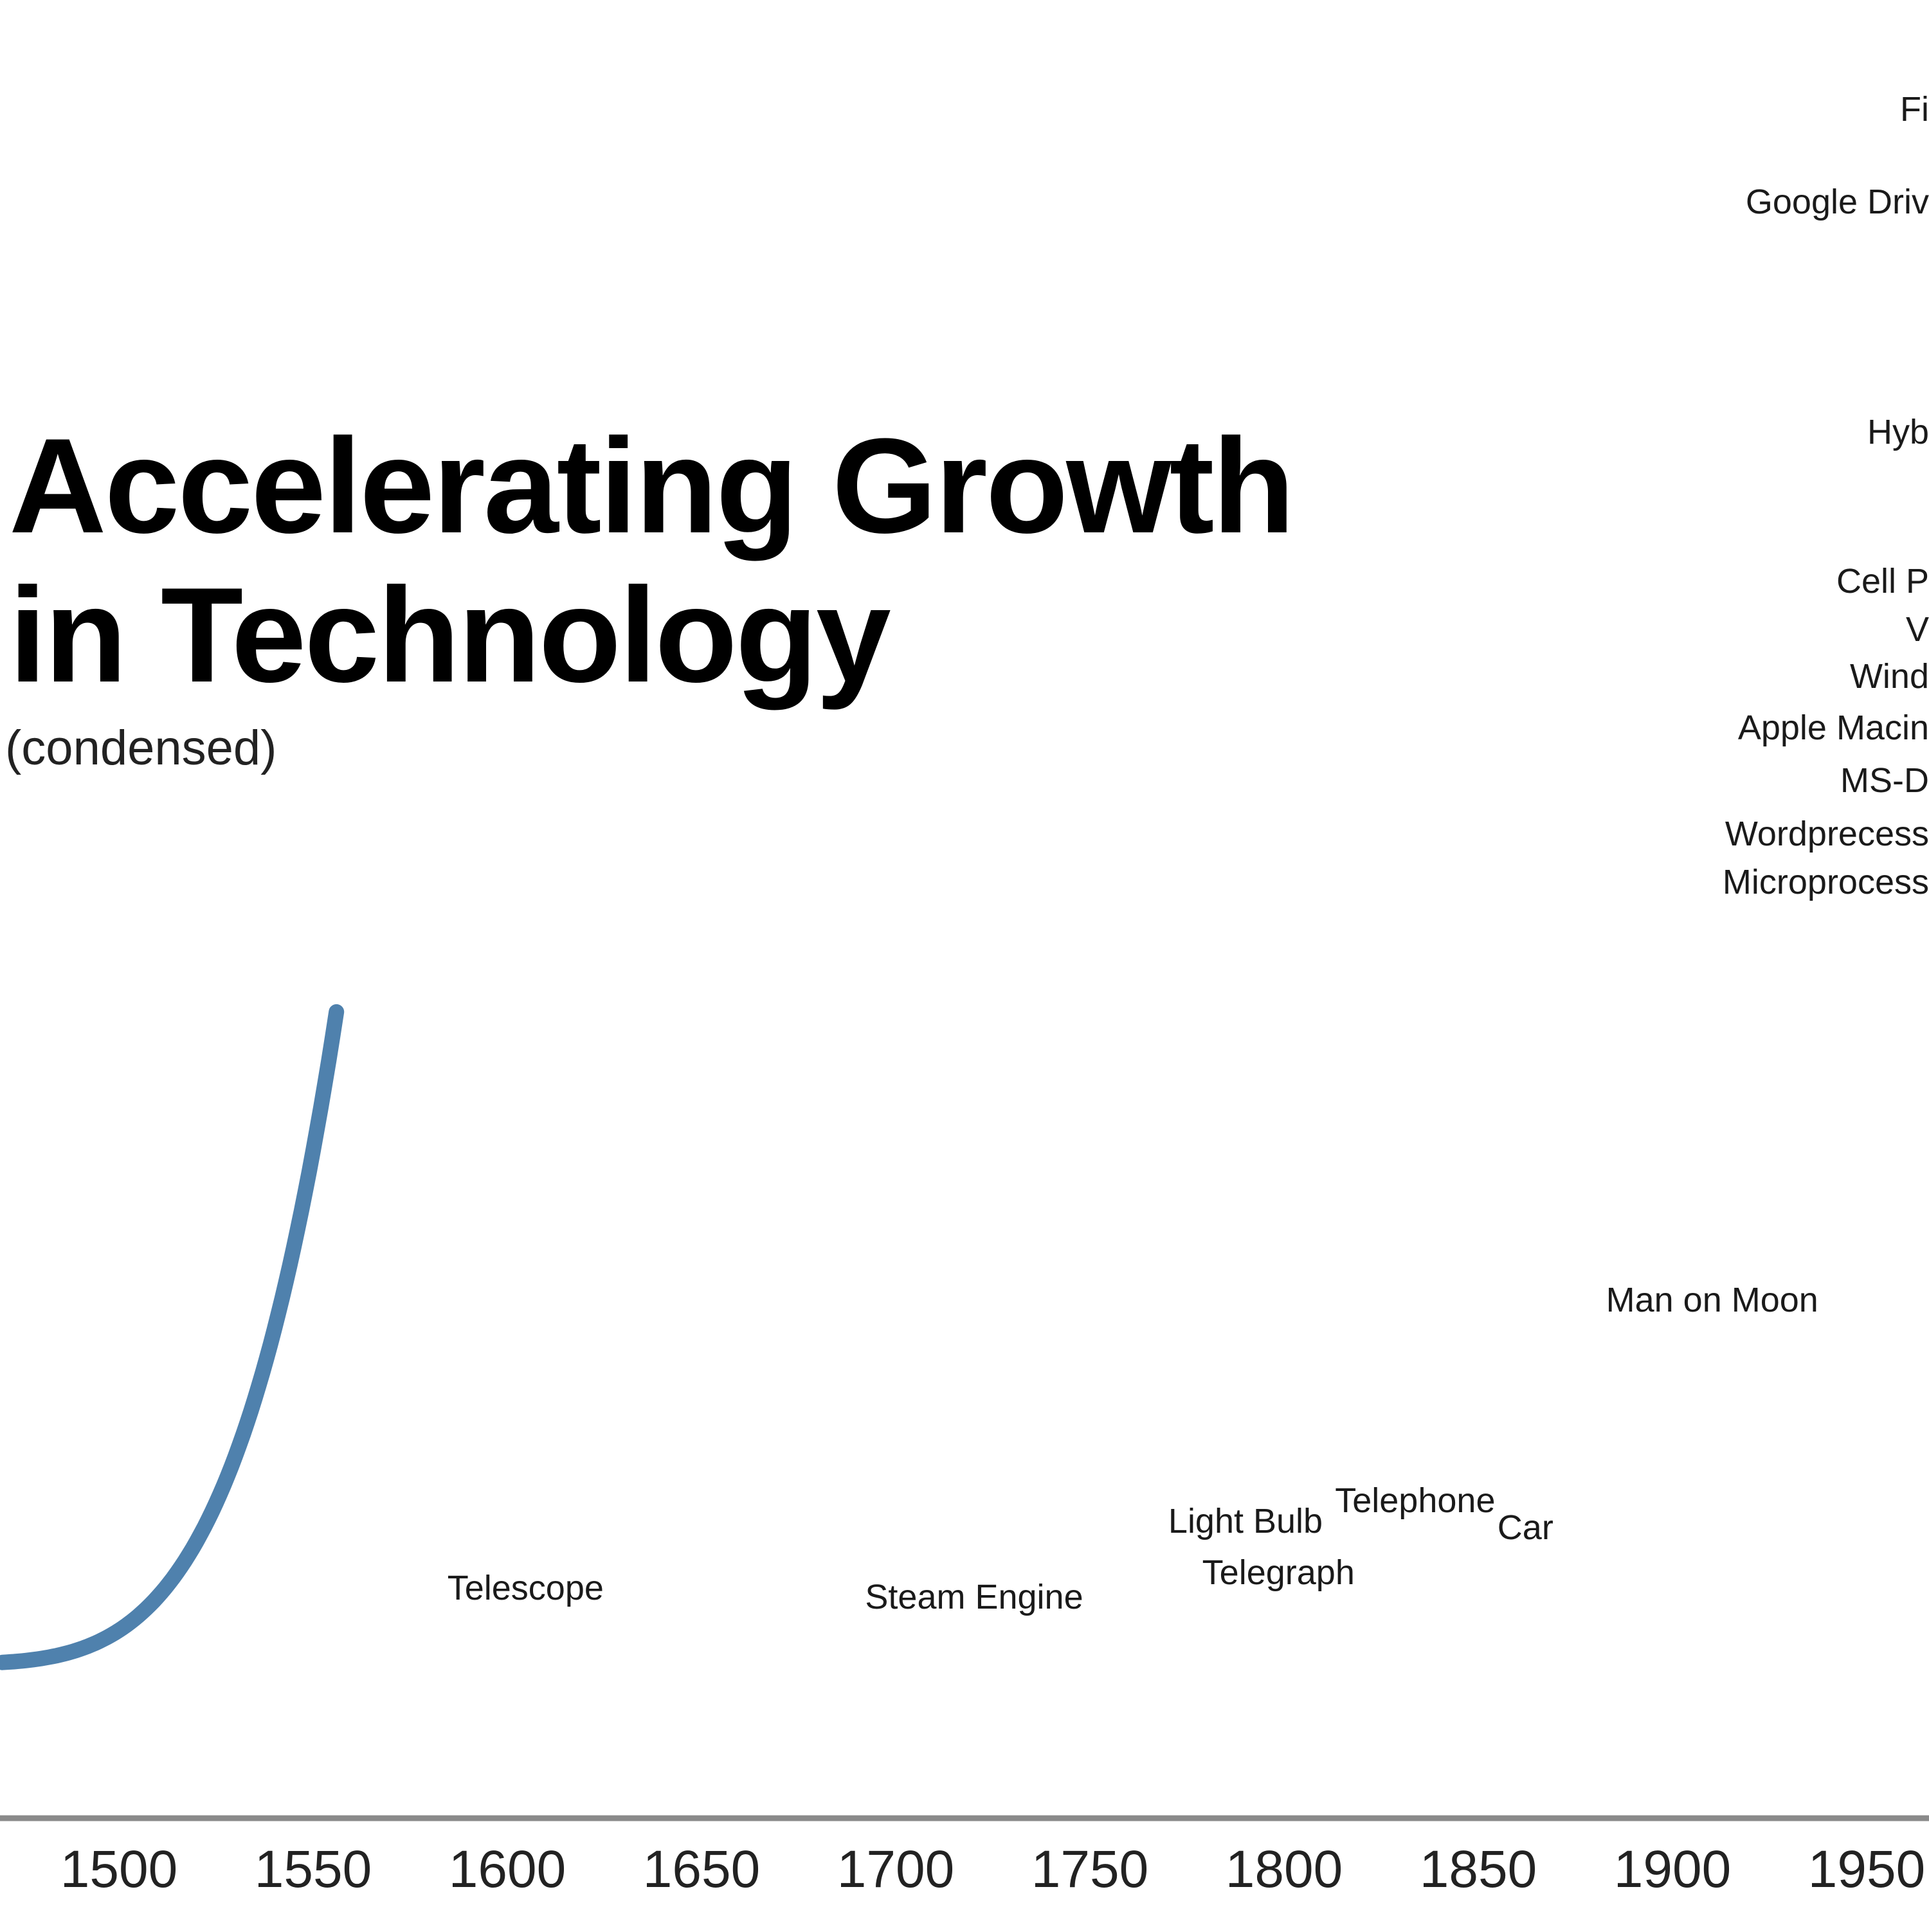  I want to click on event-label-telescope: Telescope, so click(526, 1588).